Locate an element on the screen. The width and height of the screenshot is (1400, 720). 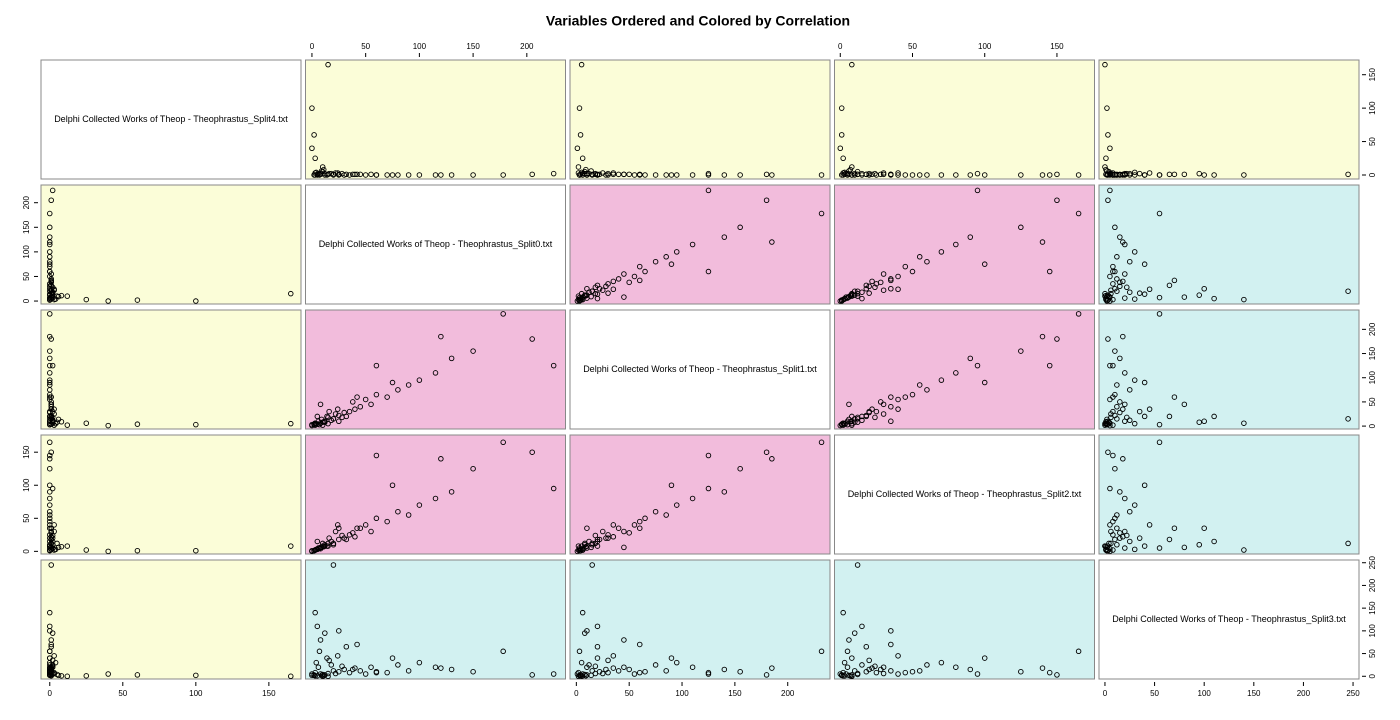
y-tick-label: 50 is located at coordinates (1372, 401).